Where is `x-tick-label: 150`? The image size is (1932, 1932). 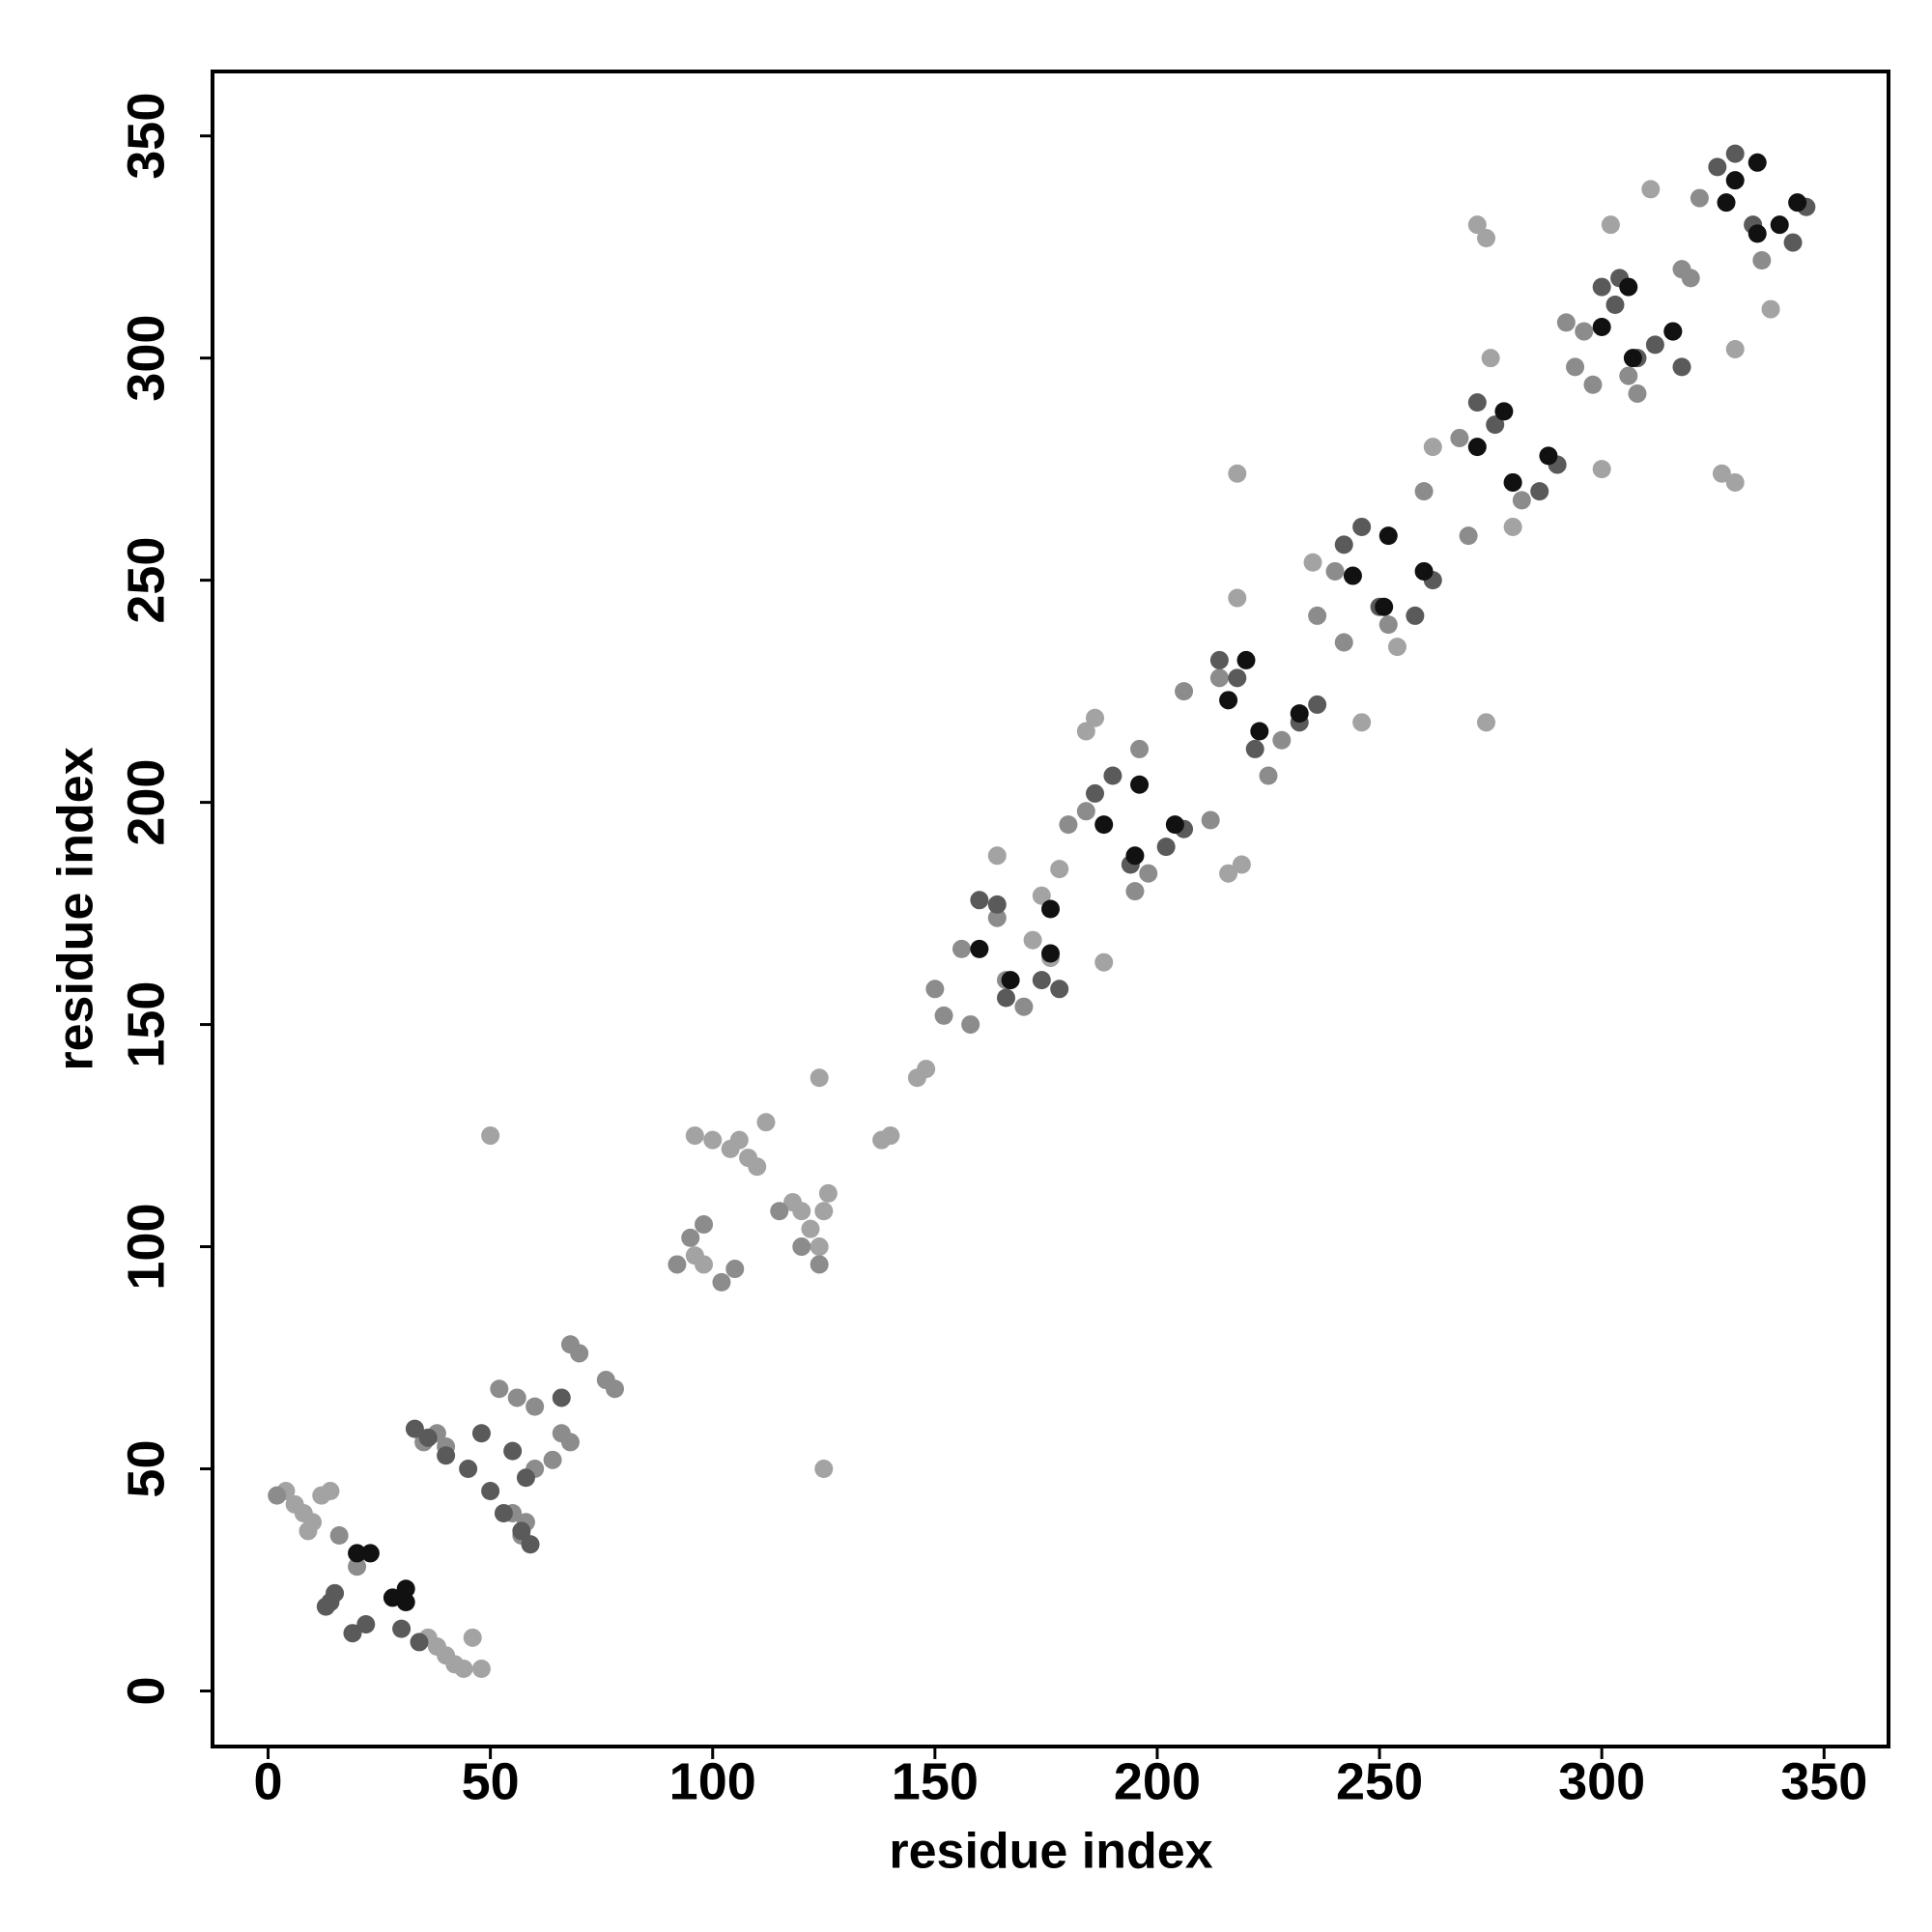 x-tick-label: 150 is located at coordinates (935, 1781).